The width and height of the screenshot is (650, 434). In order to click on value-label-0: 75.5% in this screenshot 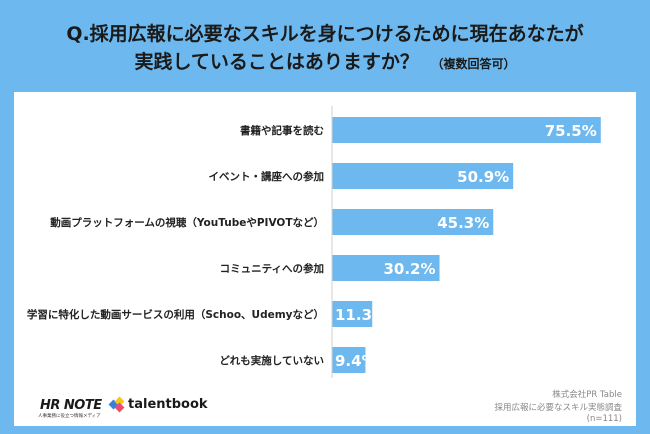, I will do `click(571, 131)`.